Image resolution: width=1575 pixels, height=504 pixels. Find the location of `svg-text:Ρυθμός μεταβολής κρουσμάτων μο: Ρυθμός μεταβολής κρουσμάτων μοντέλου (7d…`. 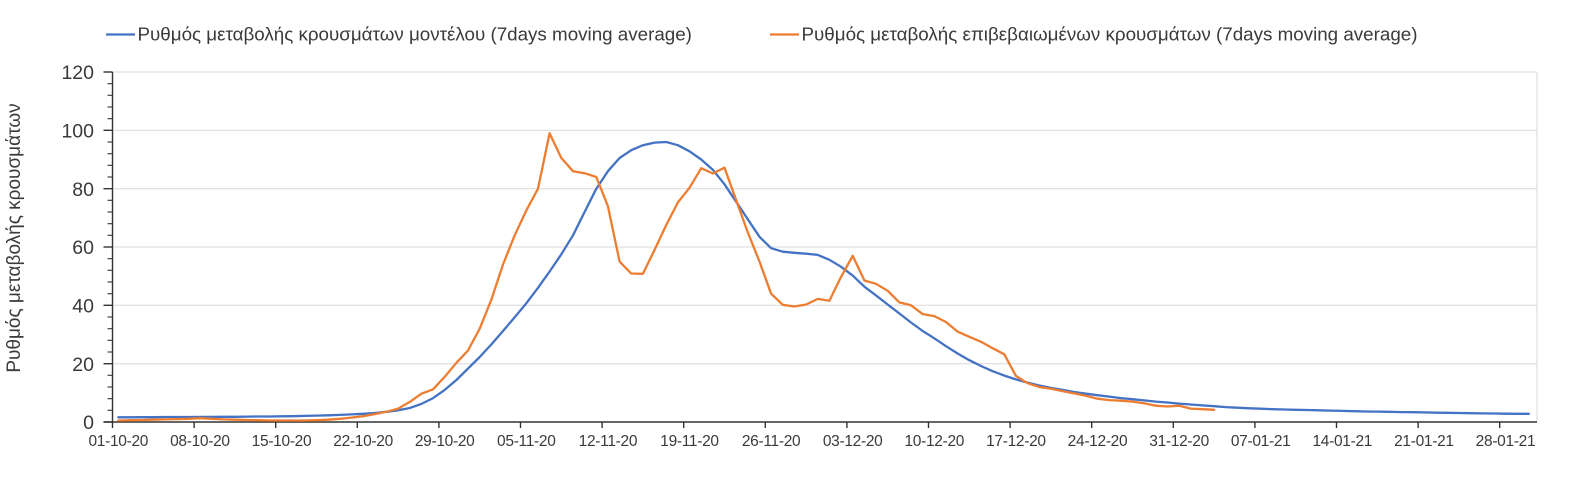

svg-text:Ρυθμός μεταβολής κρουσμάτων μο: Ρυθμός μεταβολής κρουσμάτων μοντέλου (7d… is located at coordinates (415, 34).